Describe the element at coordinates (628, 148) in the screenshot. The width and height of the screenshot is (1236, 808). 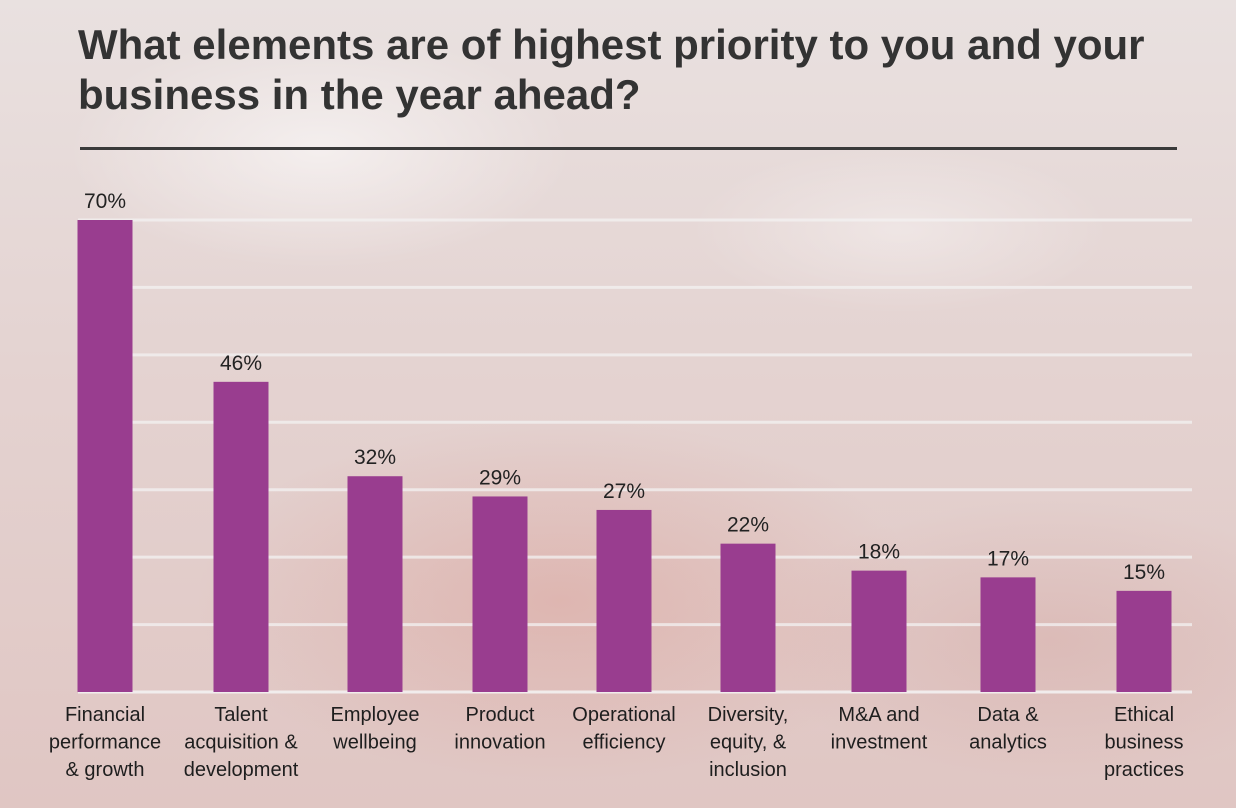
I see `title-divider` at that location.